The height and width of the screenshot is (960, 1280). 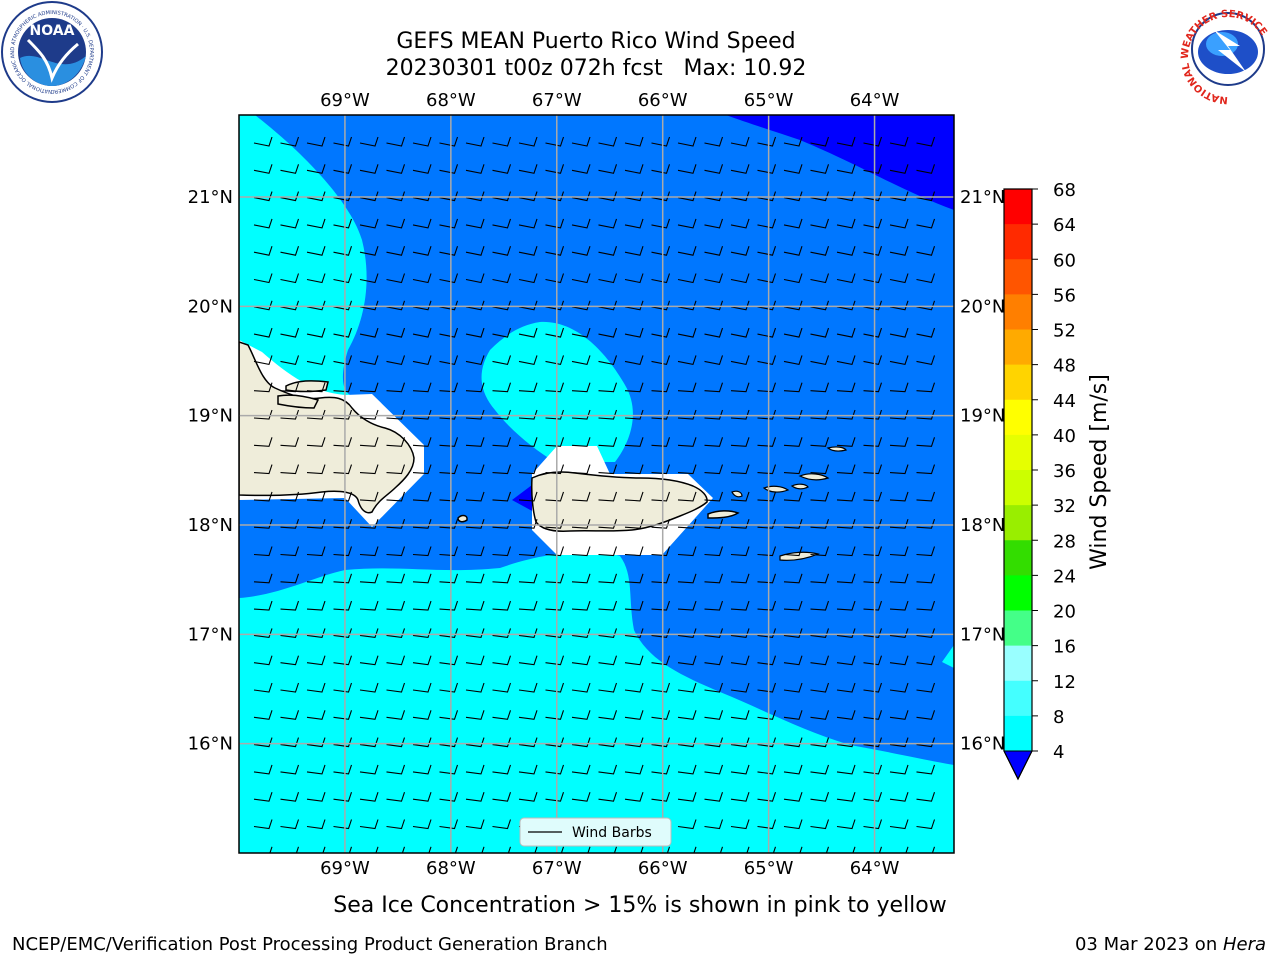 What do you see at coordinates (1064, 682) in the screenshot?
I see `colorbar-tick-label: 12` at bounding box center [1064, 682].